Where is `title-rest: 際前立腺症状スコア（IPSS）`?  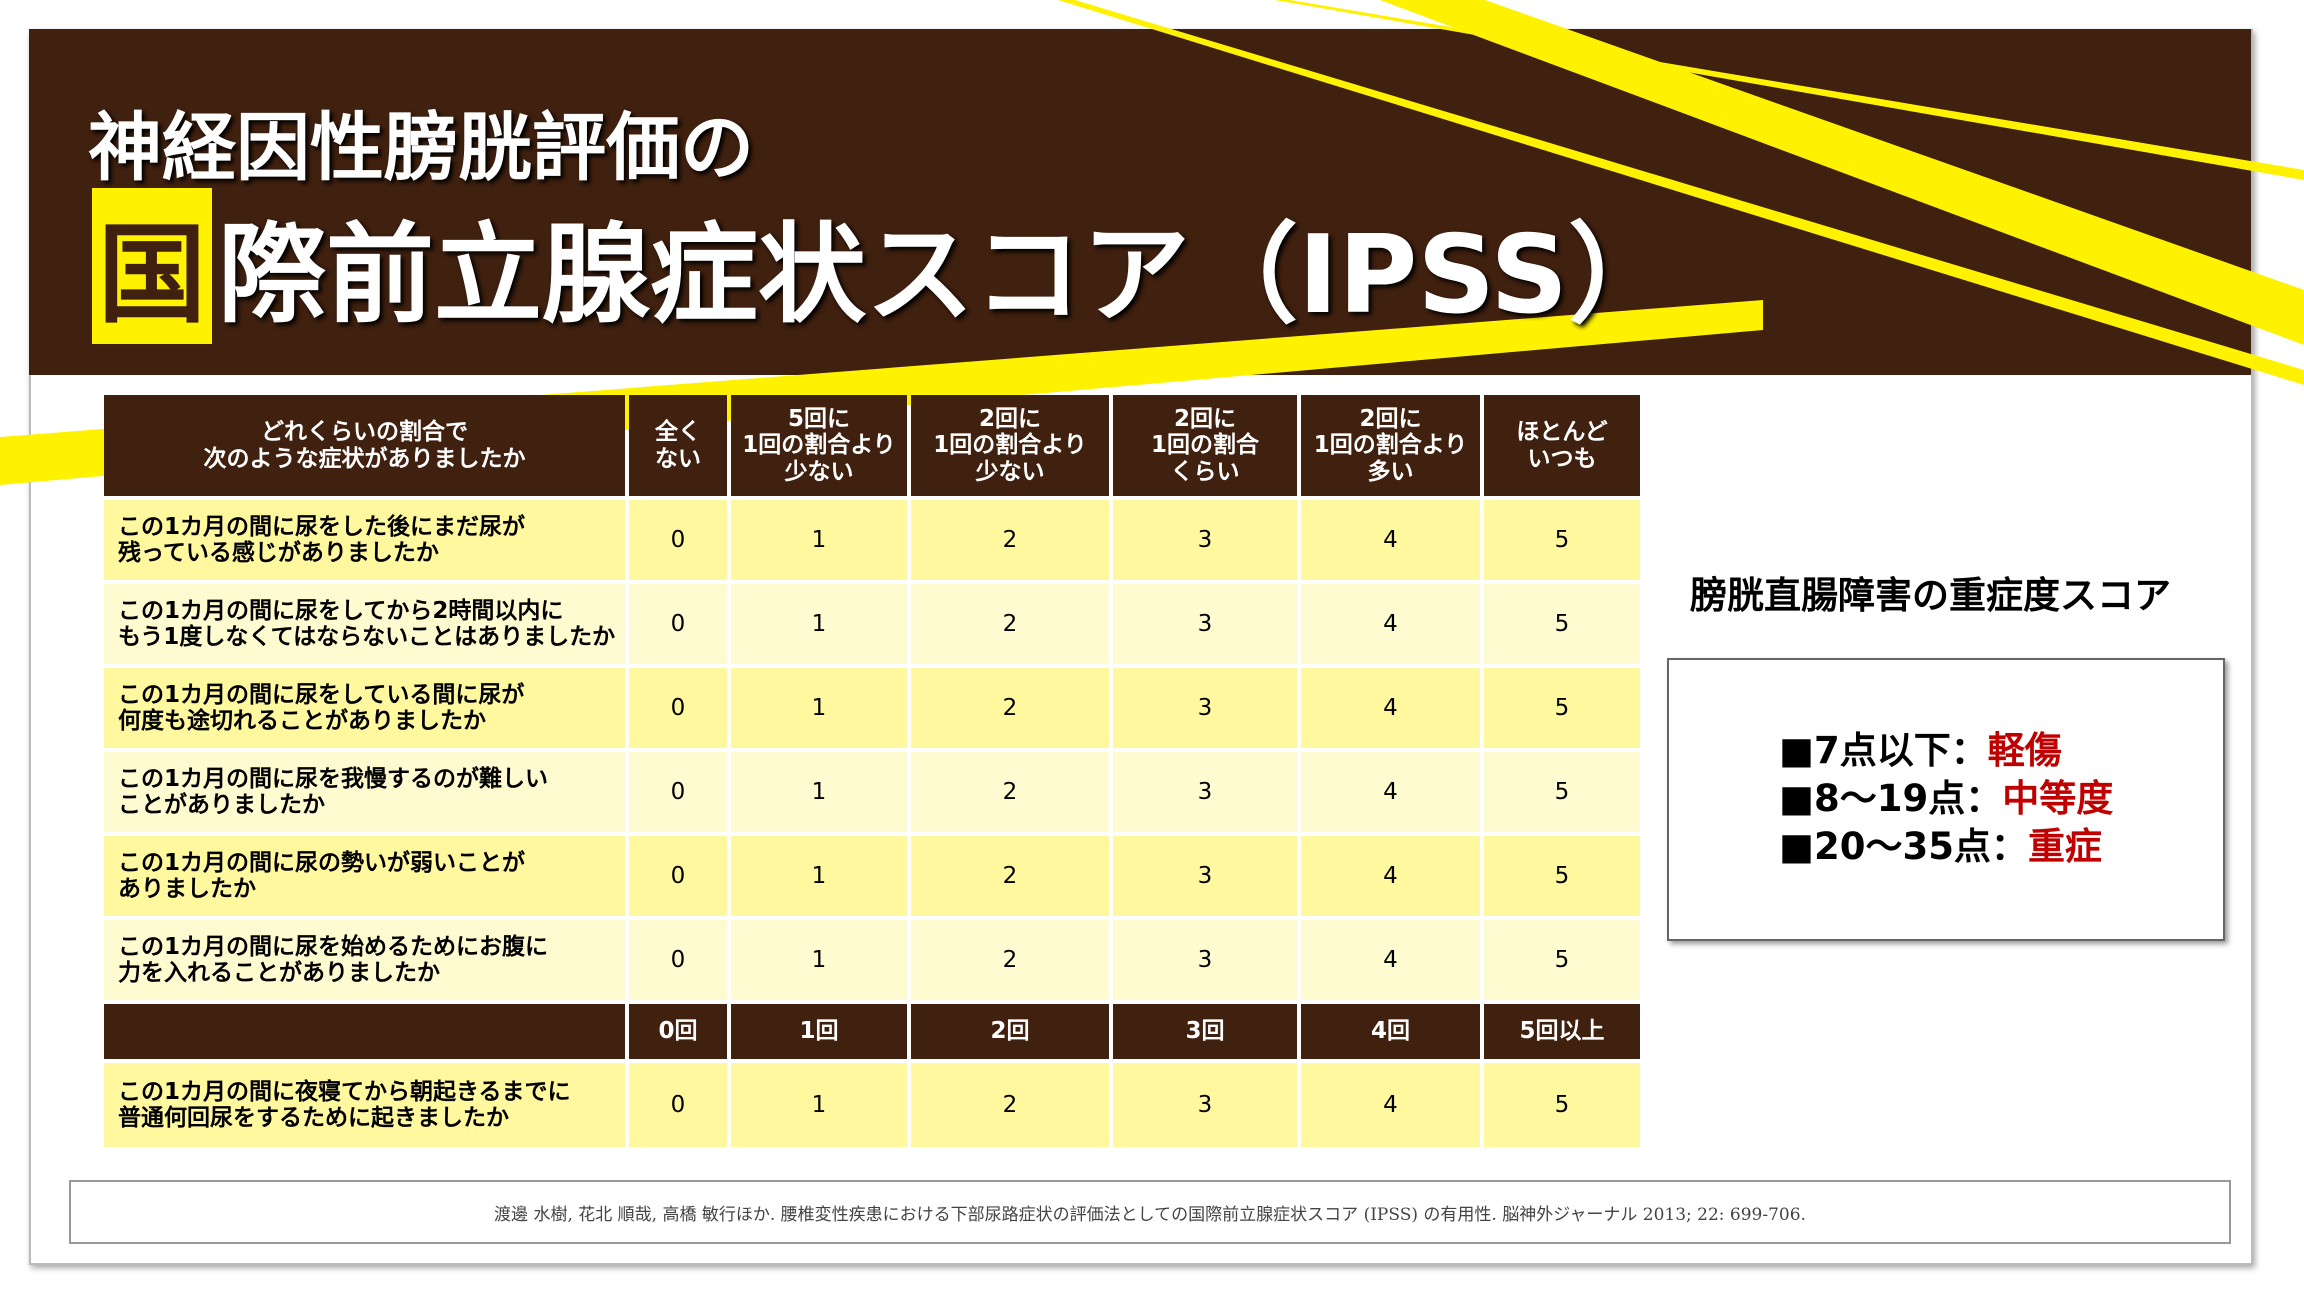
title-rest: 際前立腺症状スコア（IPSS） is located at coordinates (947, 275).